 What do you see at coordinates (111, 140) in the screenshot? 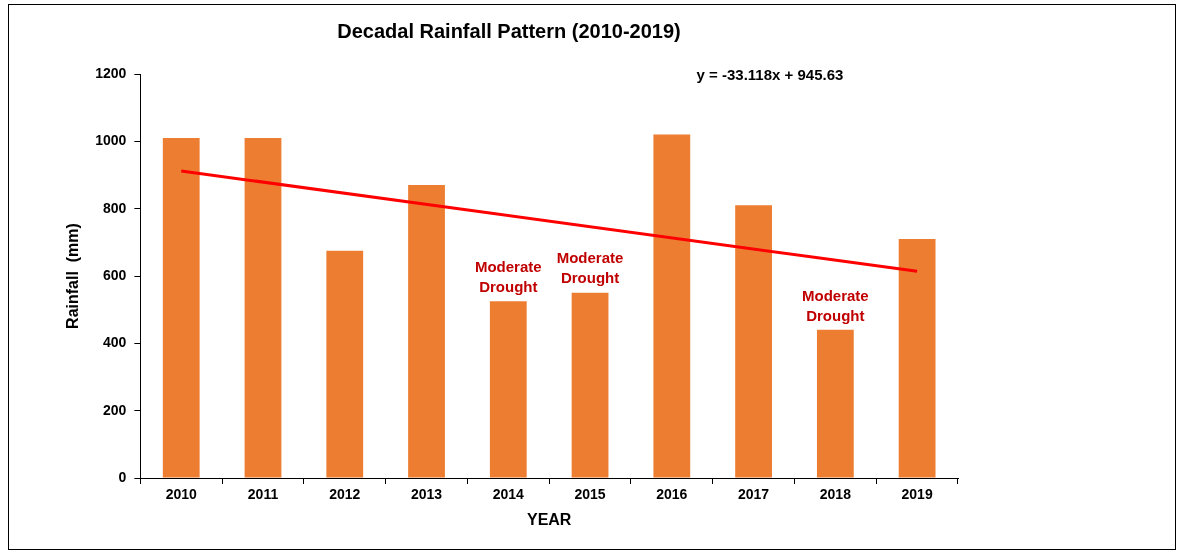
I see `y-tick-label: 1000` at bounding box center [111, 140].